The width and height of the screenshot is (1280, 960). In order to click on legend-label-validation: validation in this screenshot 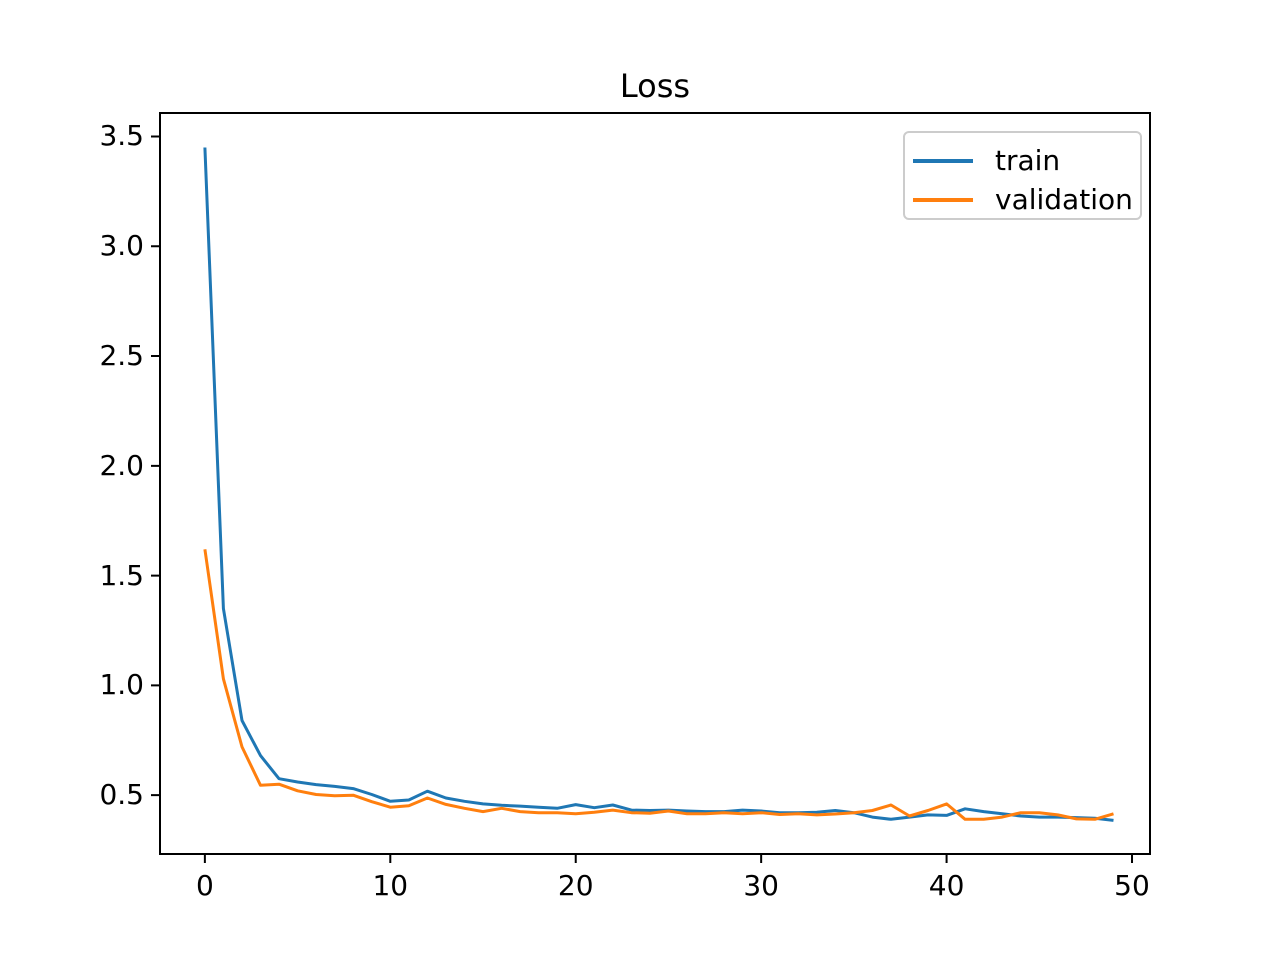, I will do `click(1064, 199)`.